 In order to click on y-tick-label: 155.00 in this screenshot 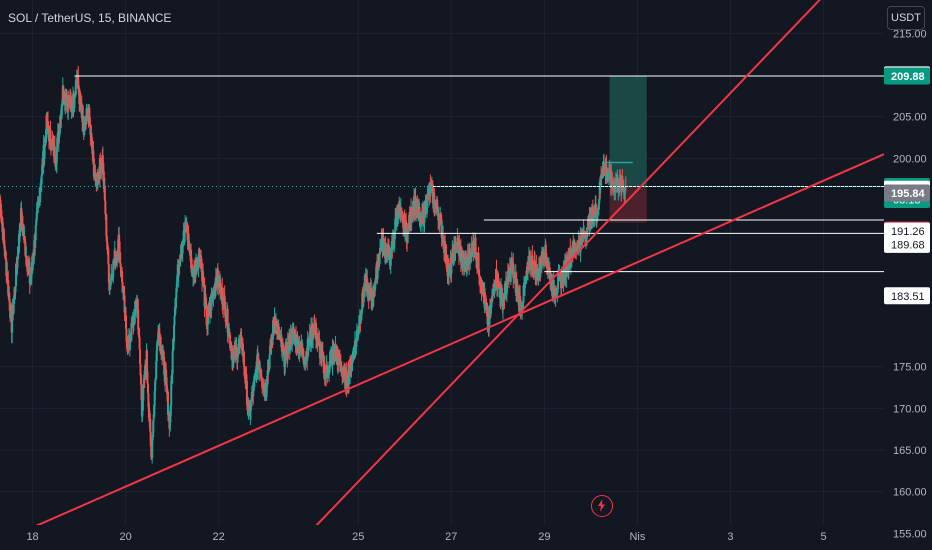, I will do `click(910, 534)`.